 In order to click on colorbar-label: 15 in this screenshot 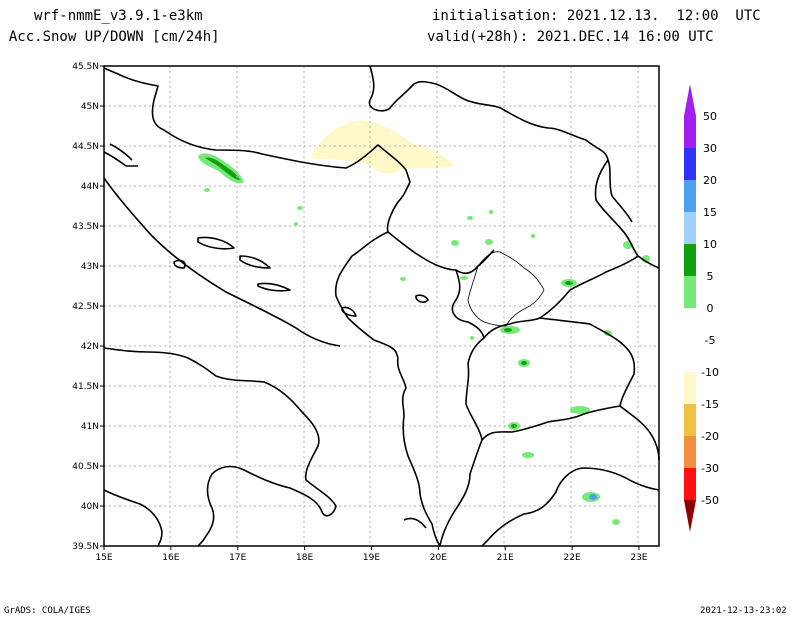, I will do `click(710, 212)`.